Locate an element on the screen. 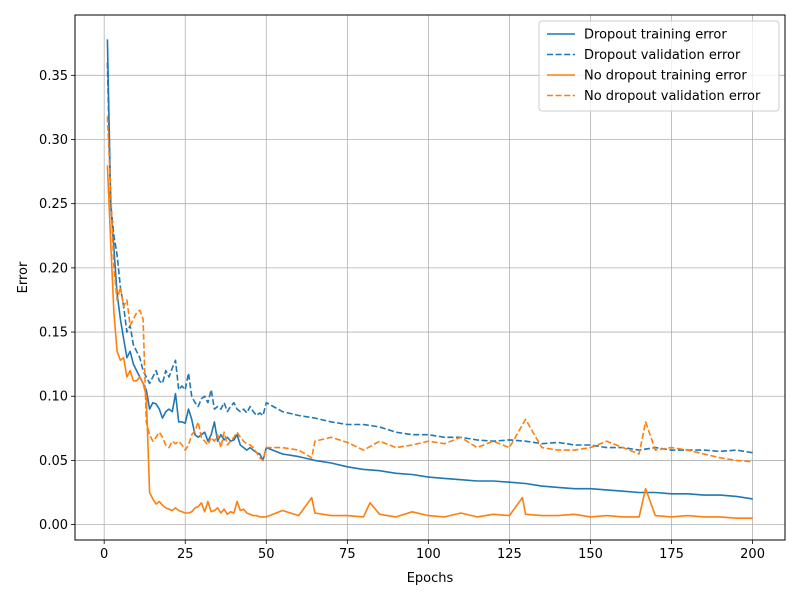 Image resolution: width=800 pixels, height=600 pixels. y-tick-label: 0.15 is located at coordinates (53, 333).